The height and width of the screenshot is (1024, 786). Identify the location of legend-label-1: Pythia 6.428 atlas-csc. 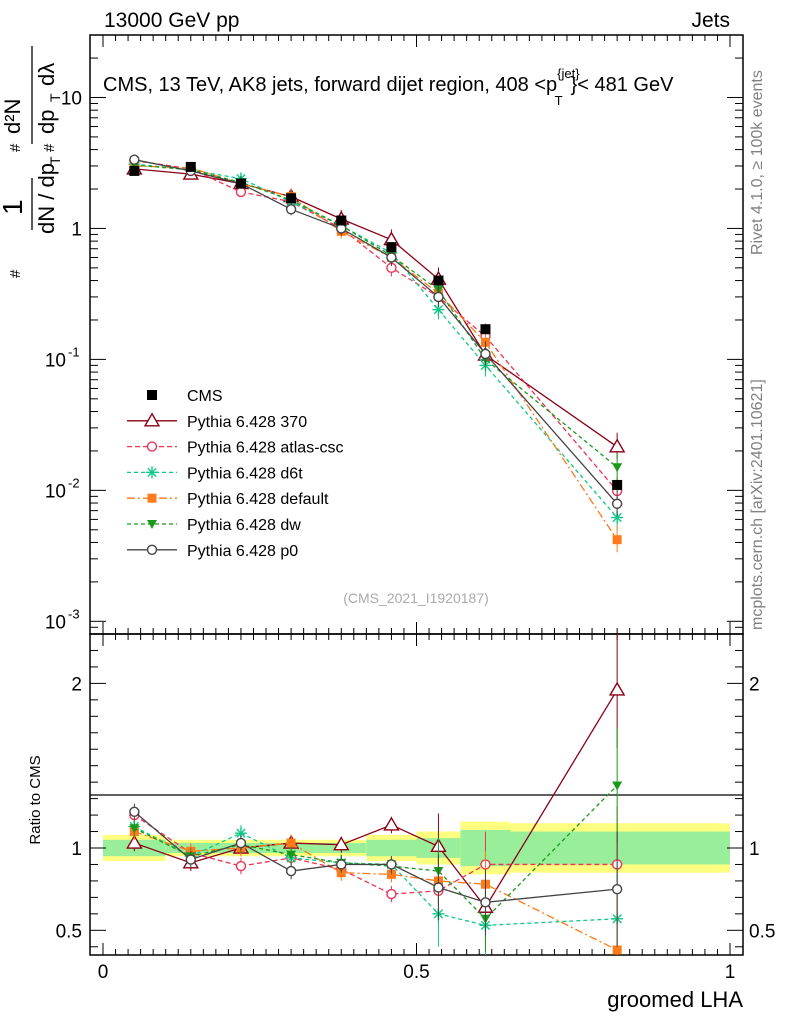
(265, 448).